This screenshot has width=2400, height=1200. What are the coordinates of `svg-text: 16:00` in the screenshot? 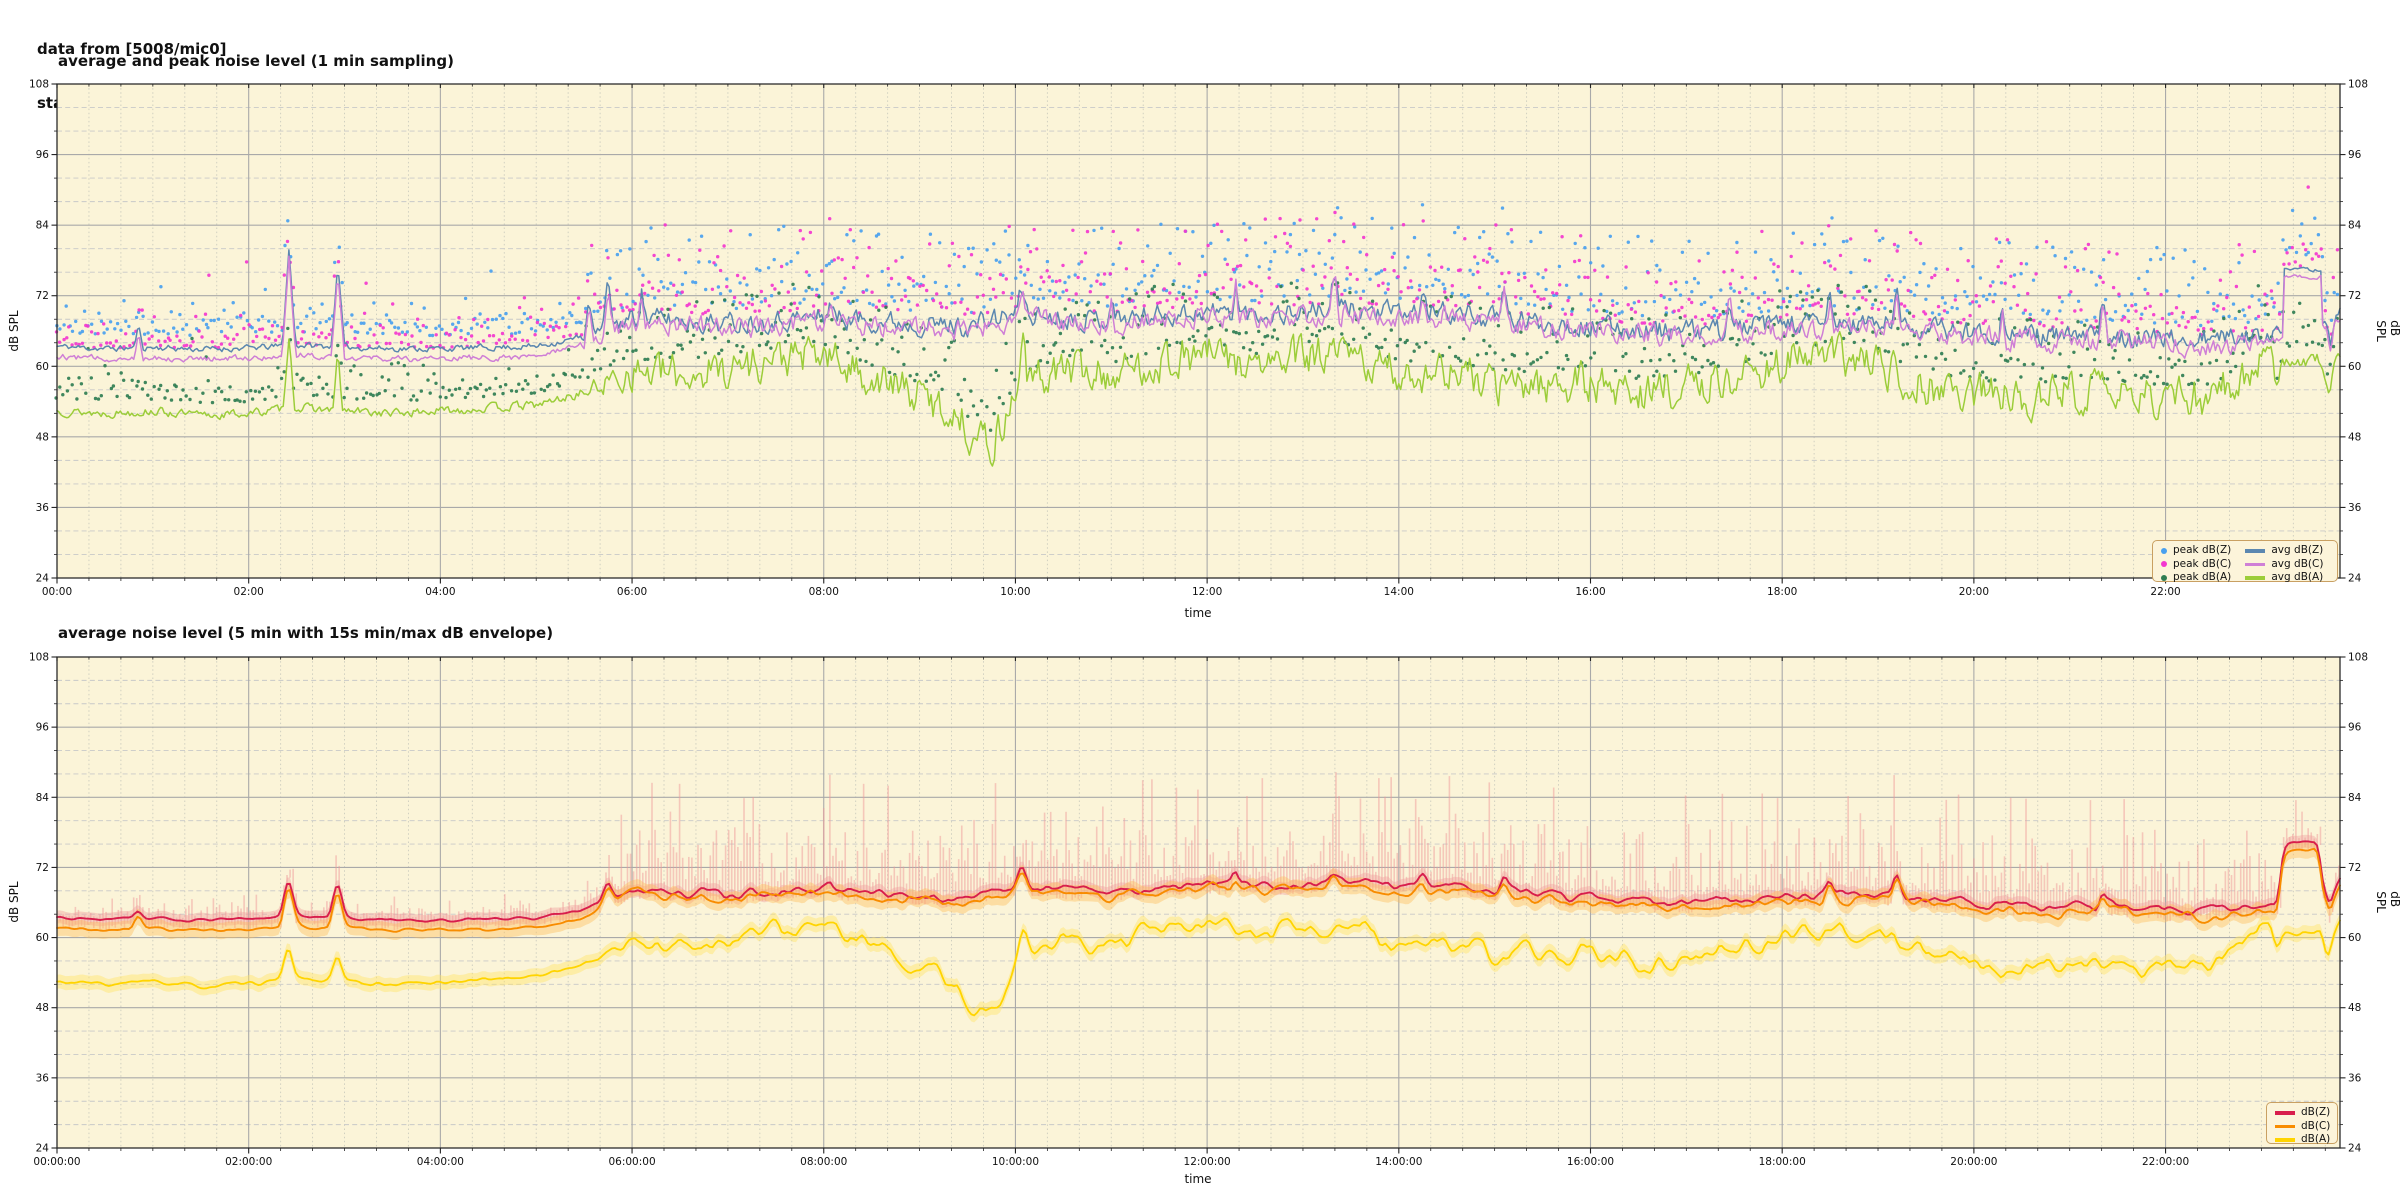 It's located at (1590, 592).